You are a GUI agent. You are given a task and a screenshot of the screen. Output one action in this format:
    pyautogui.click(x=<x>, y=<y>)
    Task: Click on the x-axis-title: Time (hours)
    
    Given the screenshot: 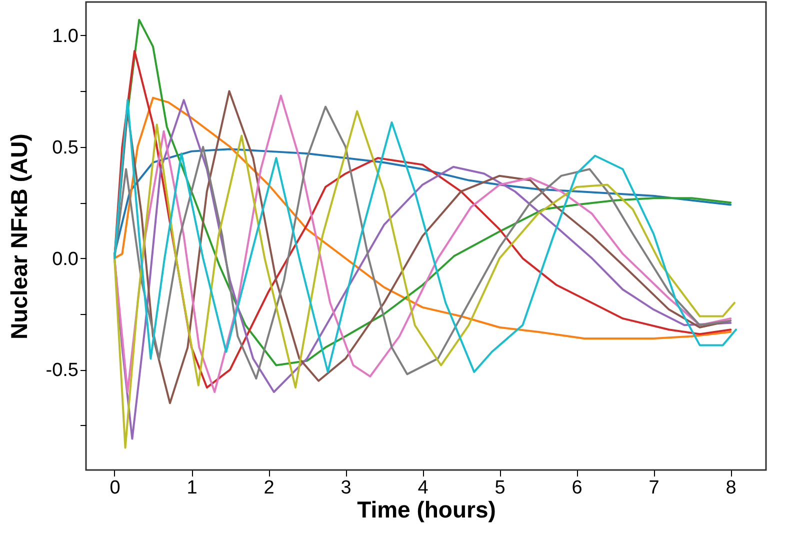 What is the action you would take?
    pyautogui.click(x=426, y=509)
    